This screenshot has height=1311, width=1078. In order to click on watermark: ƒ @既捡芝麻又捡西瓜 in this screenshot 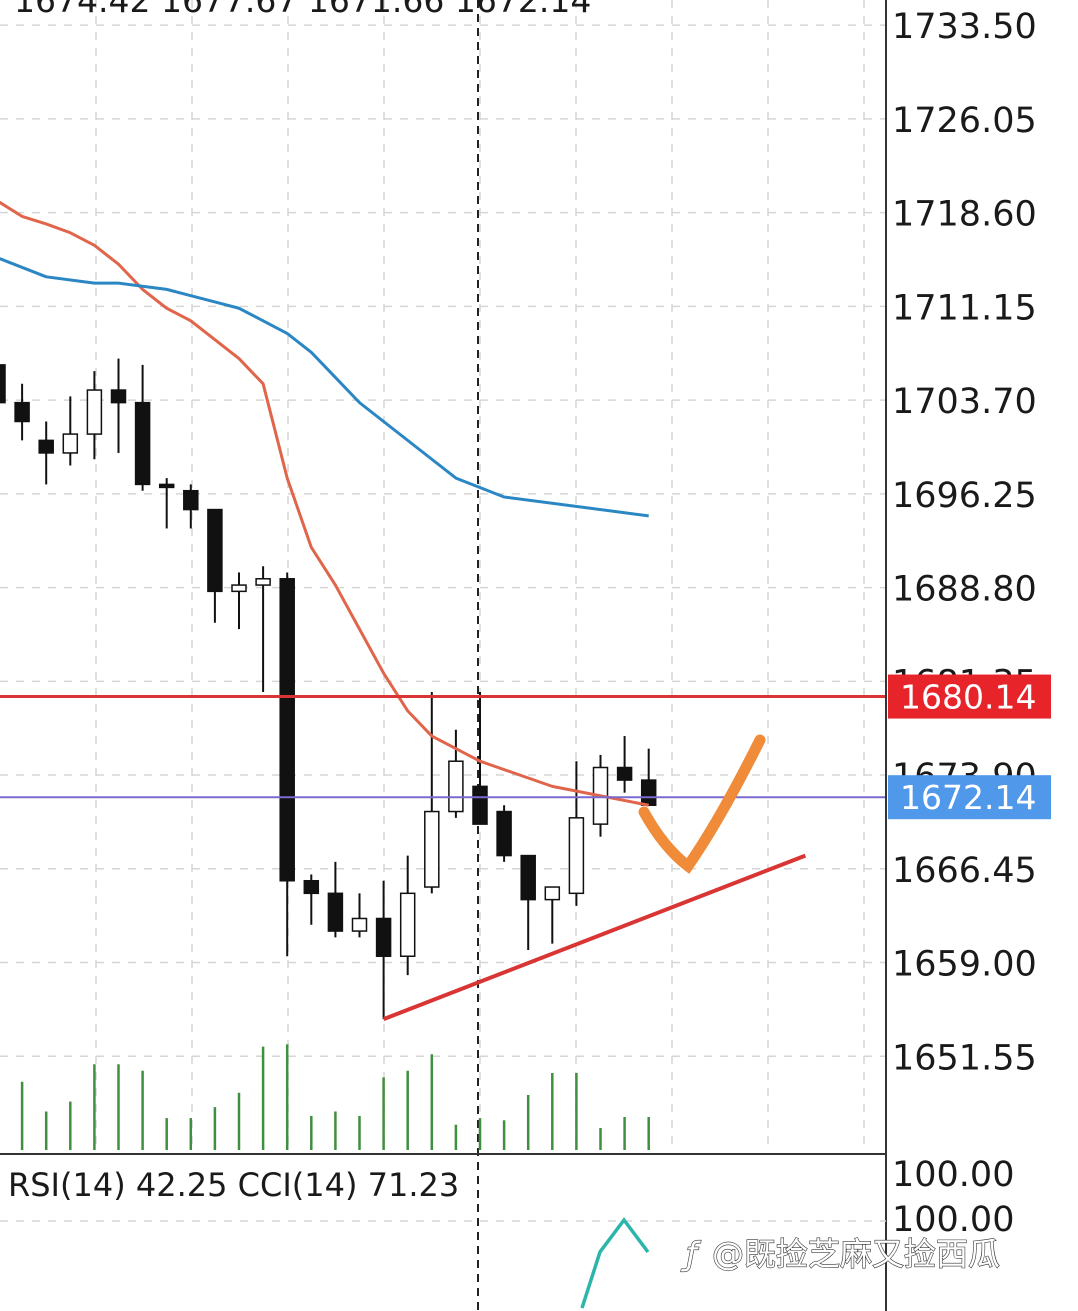, I will do `click(839, 1253)`.